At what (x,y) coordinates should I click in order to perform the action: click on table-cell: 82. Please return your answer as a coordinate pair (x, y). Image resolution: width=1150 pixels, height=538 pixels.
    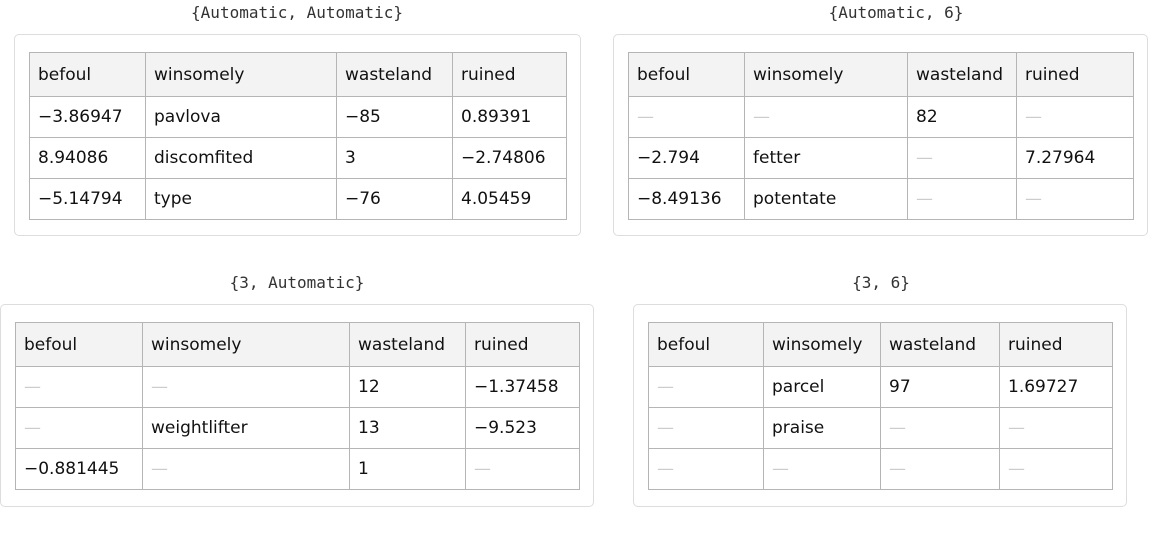
    Looking at the image, I should click on (962, 117).